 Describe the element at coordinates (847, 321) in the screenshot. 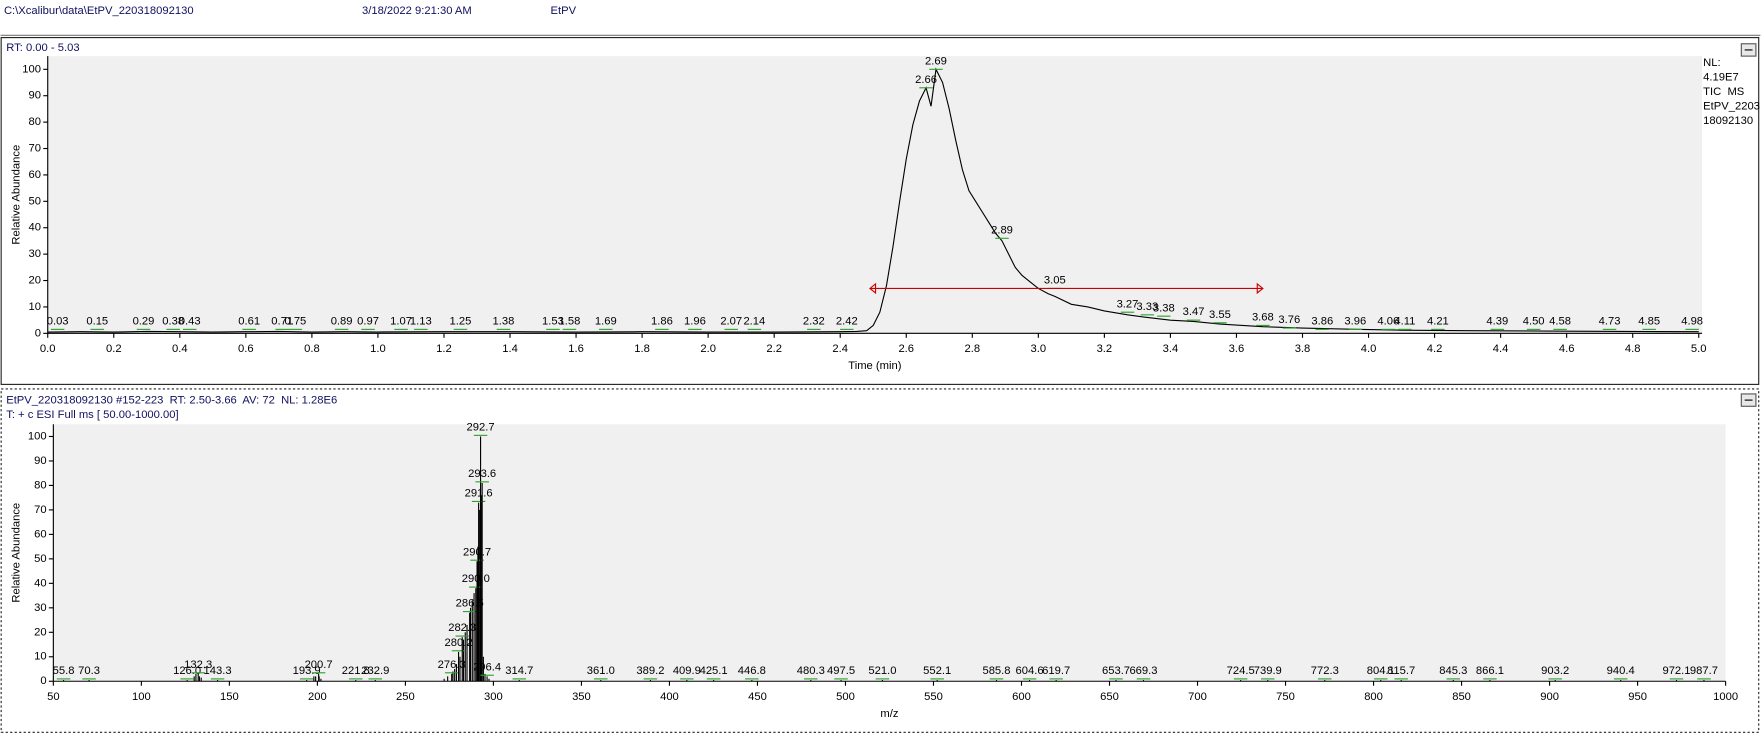

I see `peak-label: 2.42` at that location.